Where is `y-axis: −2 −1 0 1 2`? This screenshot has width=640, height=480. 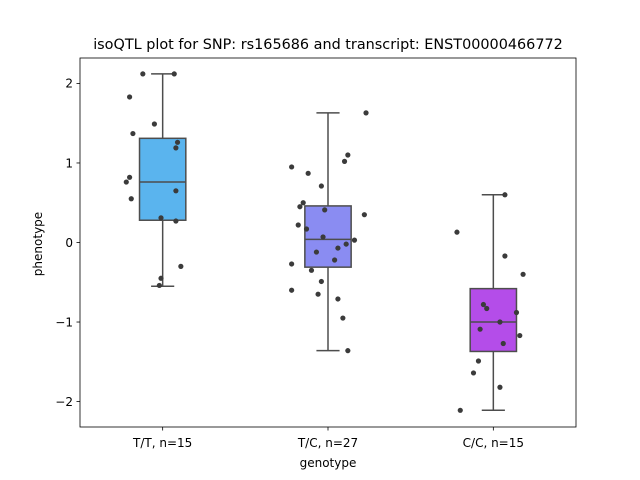 y-axis: −2 −1 0 1 2 is located at coordinates (67, 243).